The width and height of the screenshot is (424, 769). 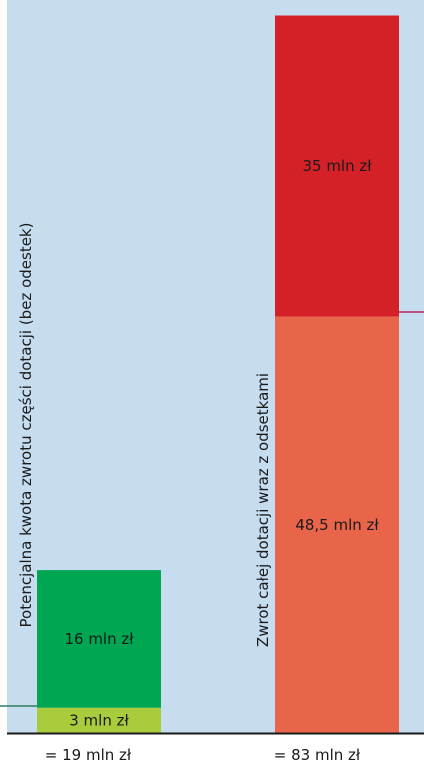 What do you see at coordinates (88, 755) in the screenshot?
I see `total-label-1: = 19 mln zł` at bounding box center [88, 755].